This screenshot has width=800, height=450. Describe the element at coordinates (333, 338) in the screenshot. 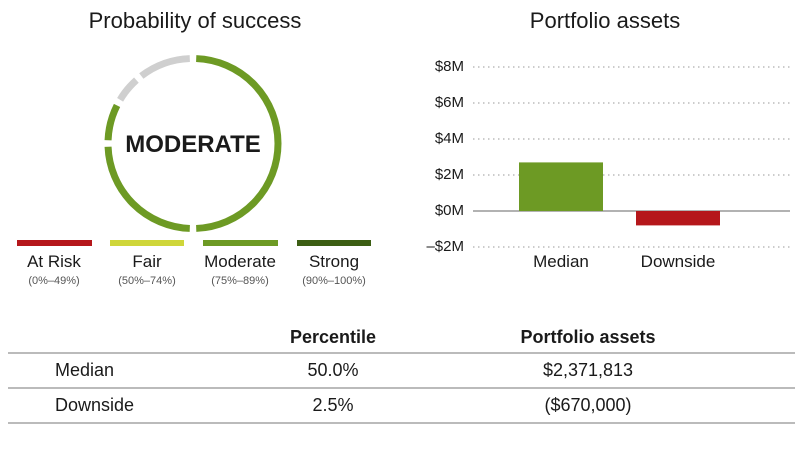

I see `header-percentile: Percentile` at that location.